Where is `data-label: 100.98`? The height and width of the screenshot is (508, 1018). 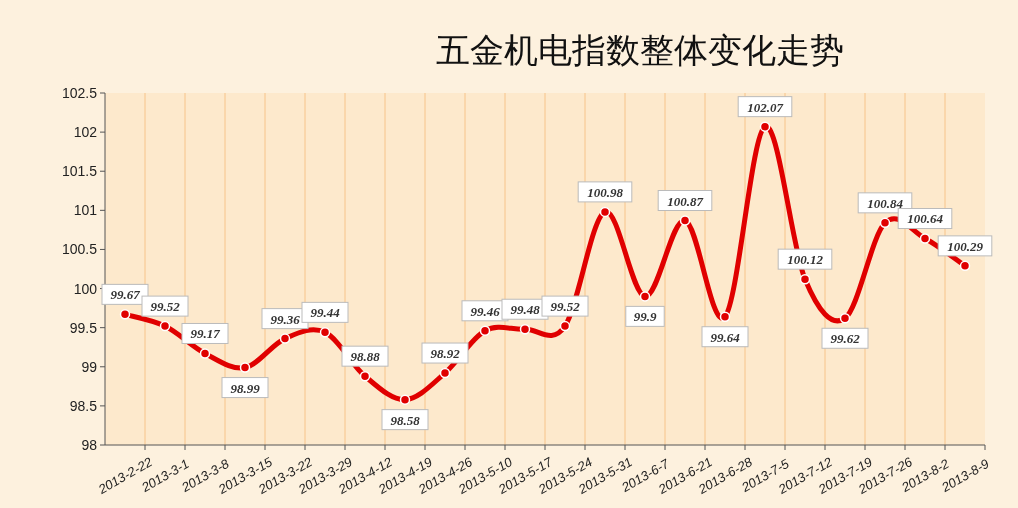 data-label: 100.98 is located at coordinates (605, 192).